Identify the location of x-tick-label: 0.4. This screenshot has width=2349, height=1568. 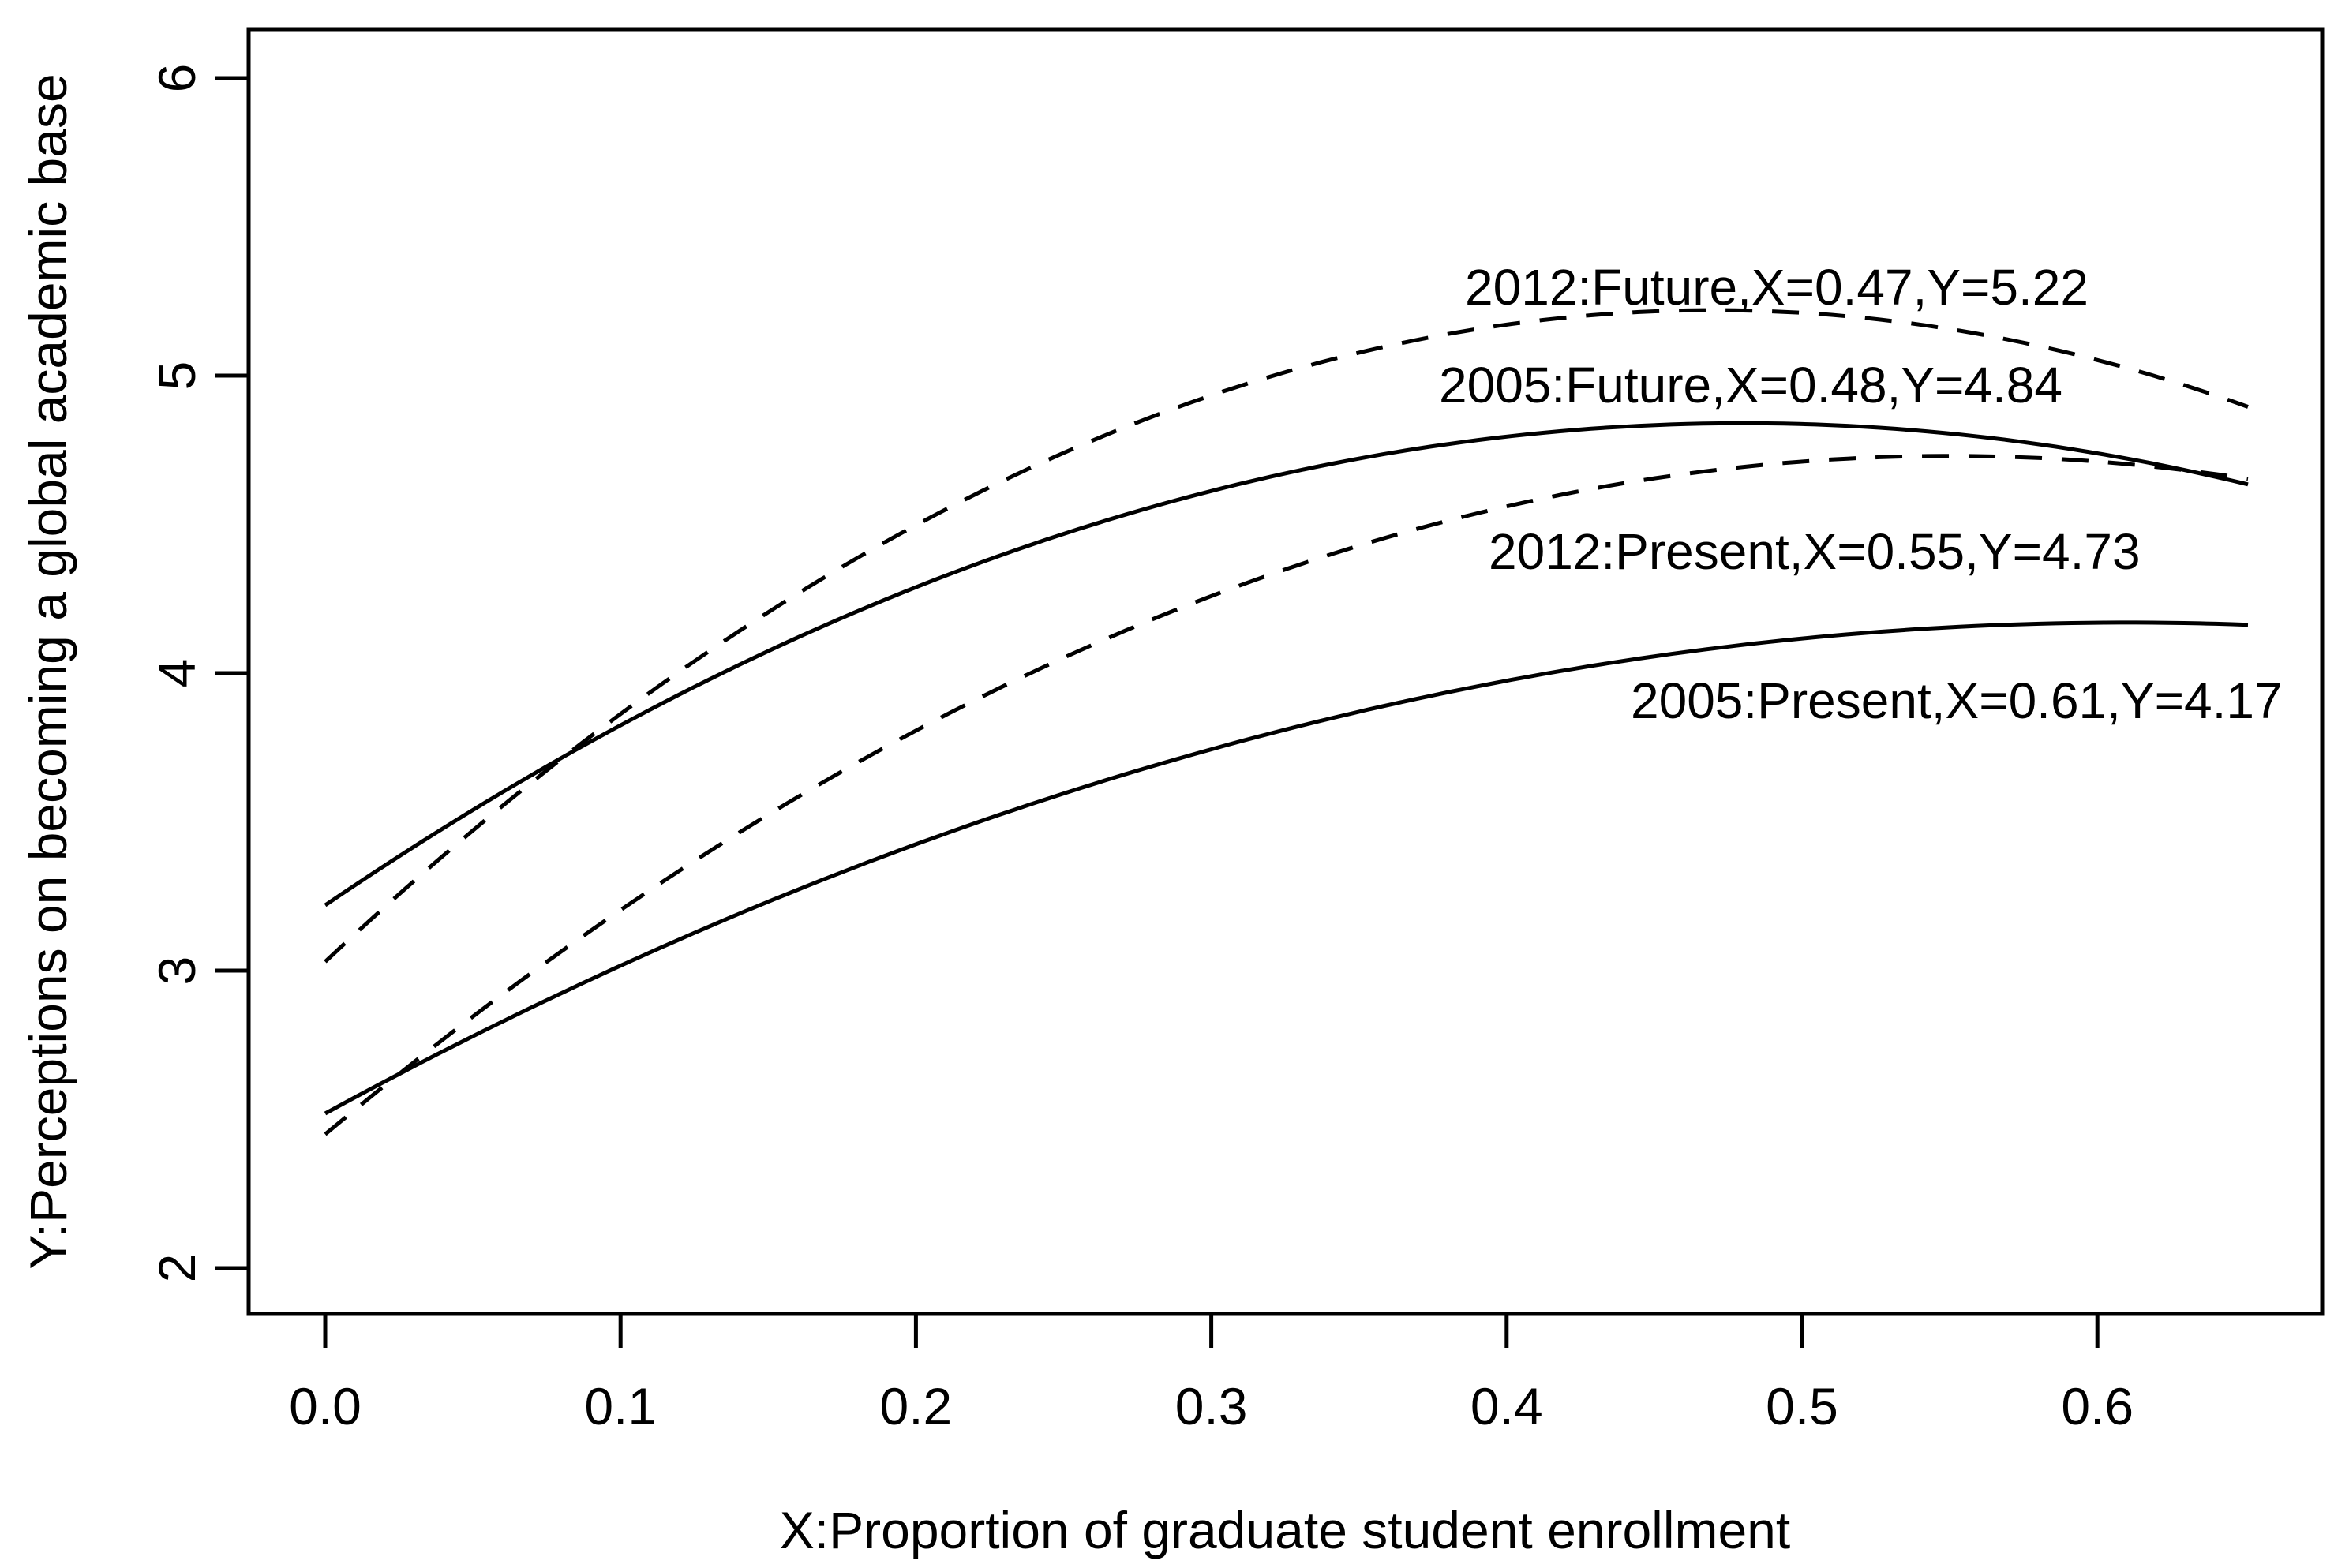
(1507, 1406).